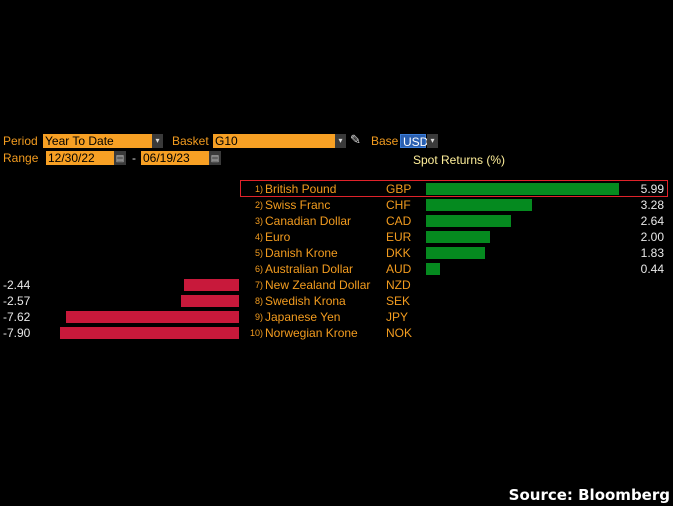  What do you see at coordinates (397, 317) in the screenshot?
I see `currency-code: JPY` at bounding box center [397, 317].